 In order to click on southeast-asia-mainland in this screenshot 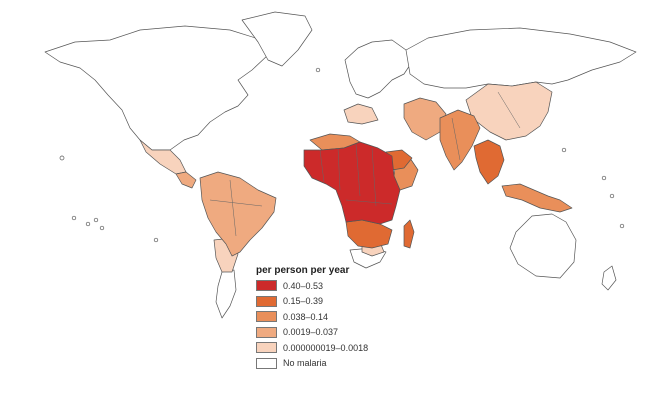, I will do `click(489, 162)`.